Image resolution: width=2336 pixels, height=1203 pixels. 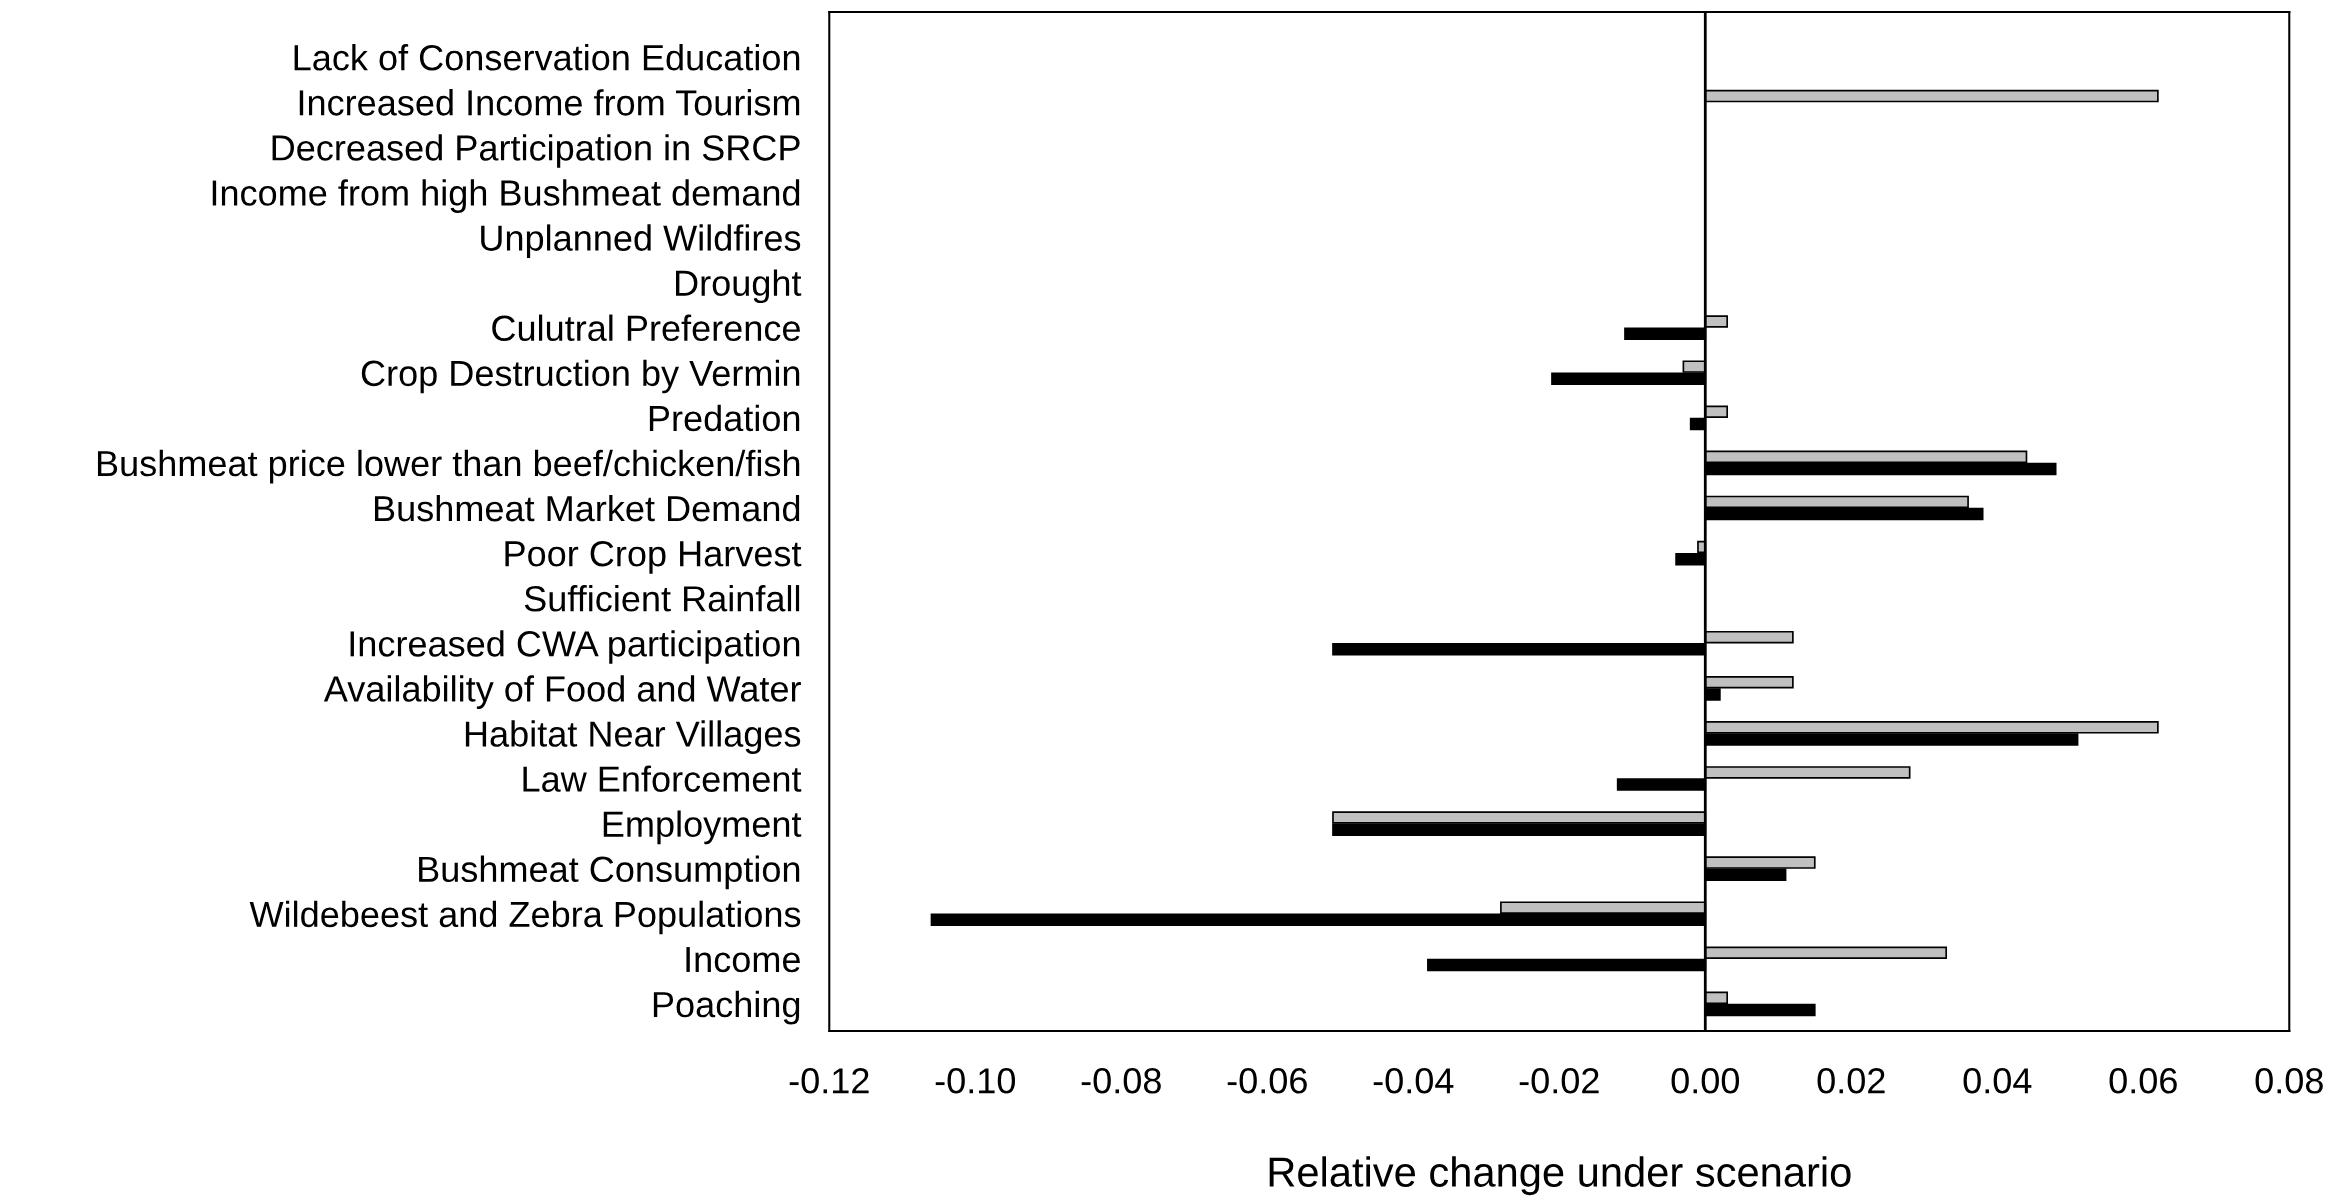 What do you see at coordinates (547, 57) in the screenshot?
I see `y-tick-label: Lack of Conservation Education` at bounding box center [547, 57].